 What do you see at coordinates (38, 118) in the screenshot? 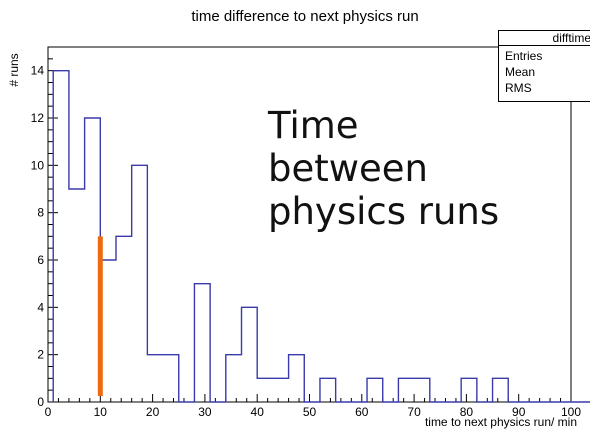
I see `y-tick-label: 12` at bounding box center [38, 118].